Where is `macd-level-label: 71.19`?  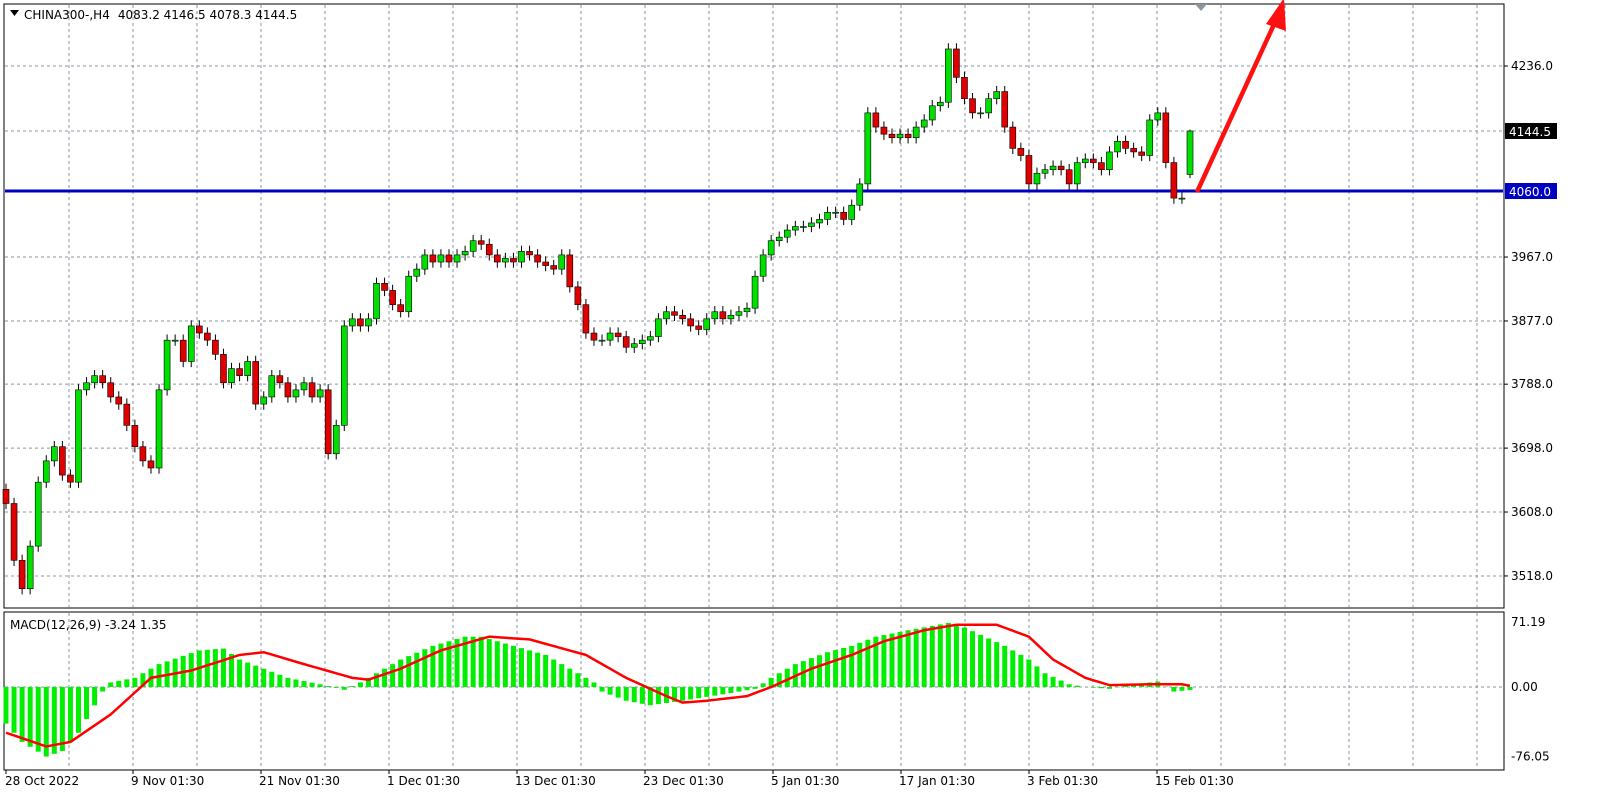 macd-level-label: 71.19 is located at coordinates (1528, 622).